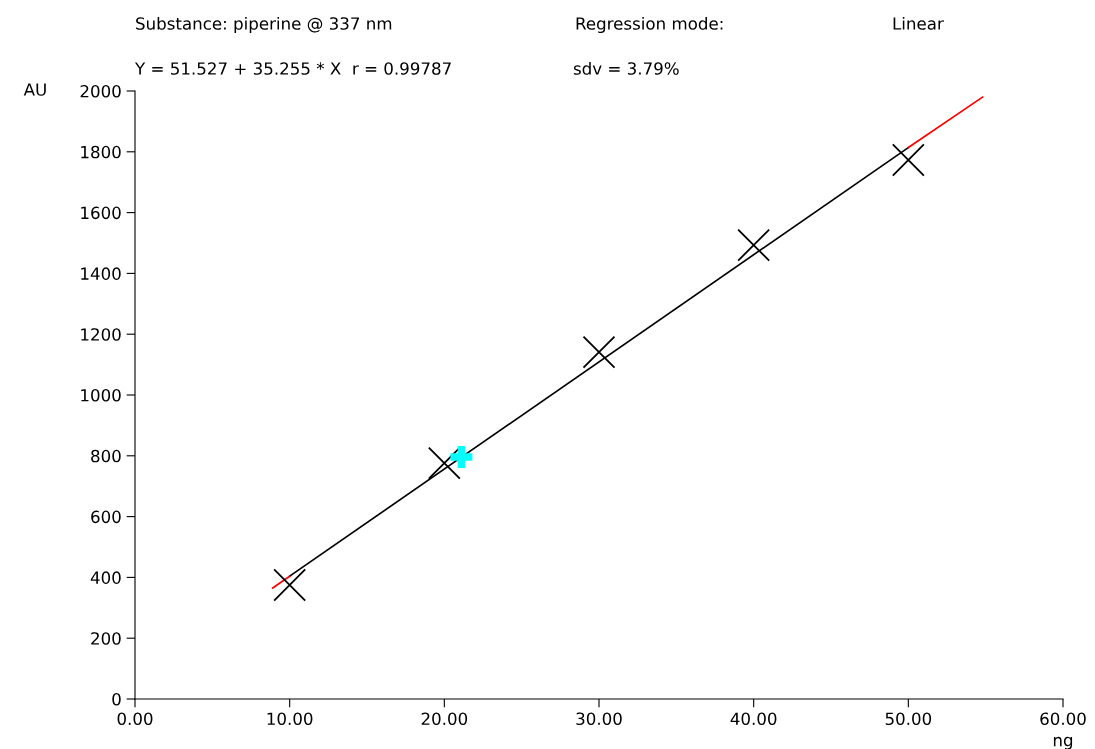 The height and width of the screenshot is (749, 1095). What do you see at coordinates (101, 395) in the screenshot?
I see `y-tick-label: 1000` at bounding box center [101, 395].